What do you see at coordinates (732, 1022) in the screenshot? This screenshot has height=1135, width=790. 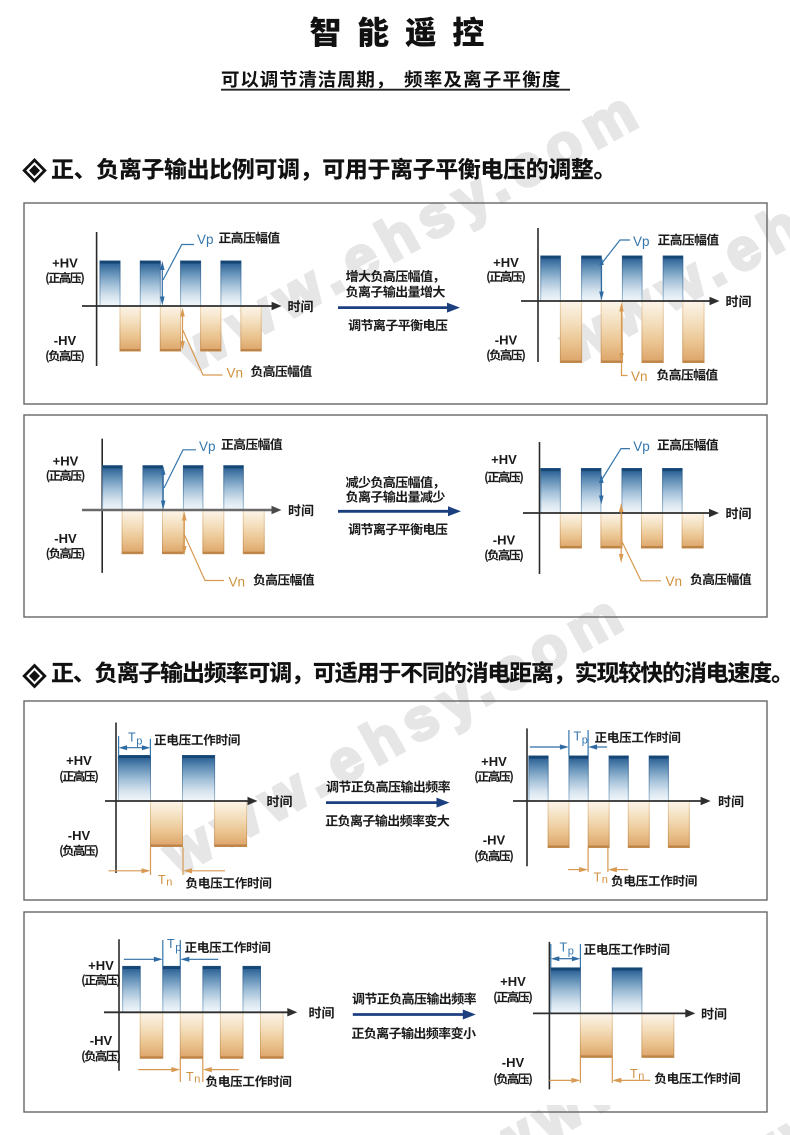 I see `svg-text: www.ehsy.com` at bounding box center [732, 1022].